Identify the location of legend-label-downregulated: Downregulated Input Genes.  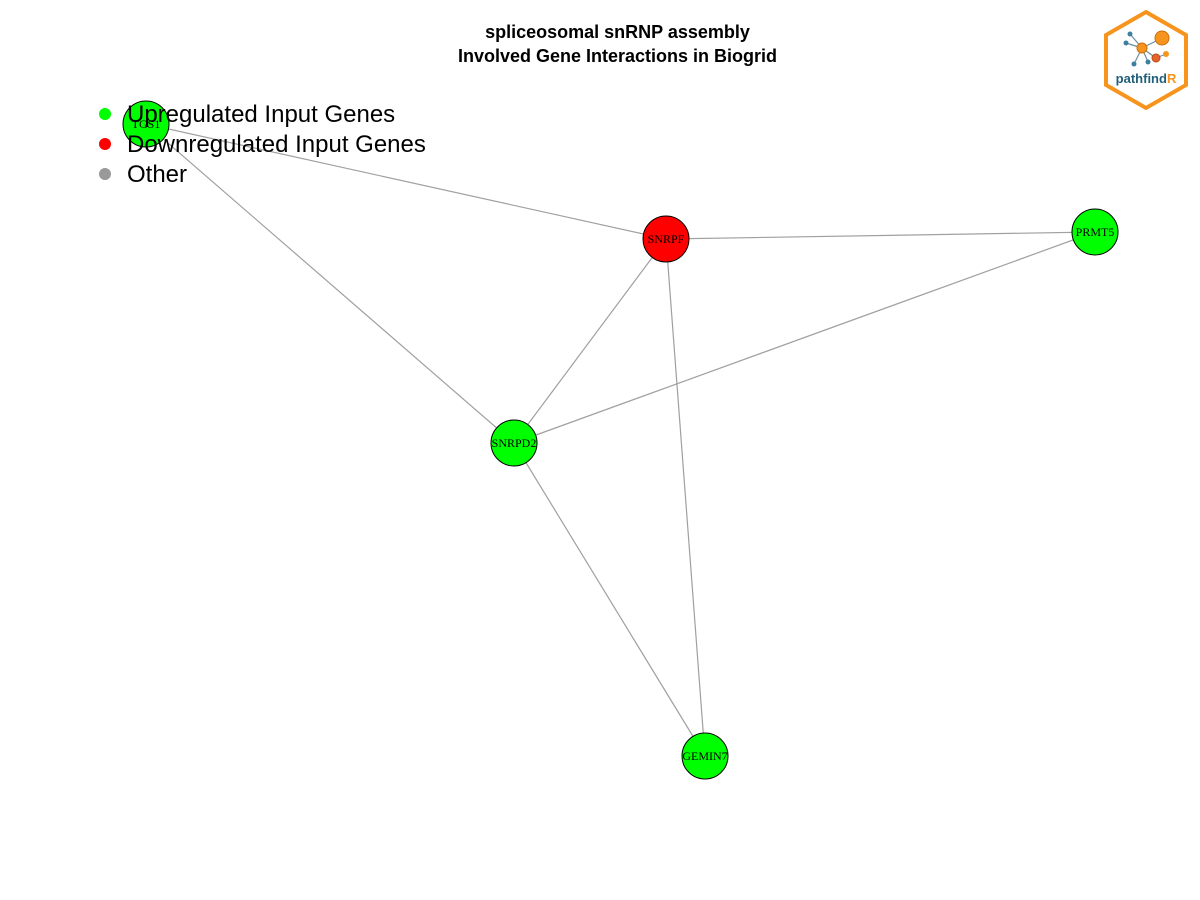
(276, 144).